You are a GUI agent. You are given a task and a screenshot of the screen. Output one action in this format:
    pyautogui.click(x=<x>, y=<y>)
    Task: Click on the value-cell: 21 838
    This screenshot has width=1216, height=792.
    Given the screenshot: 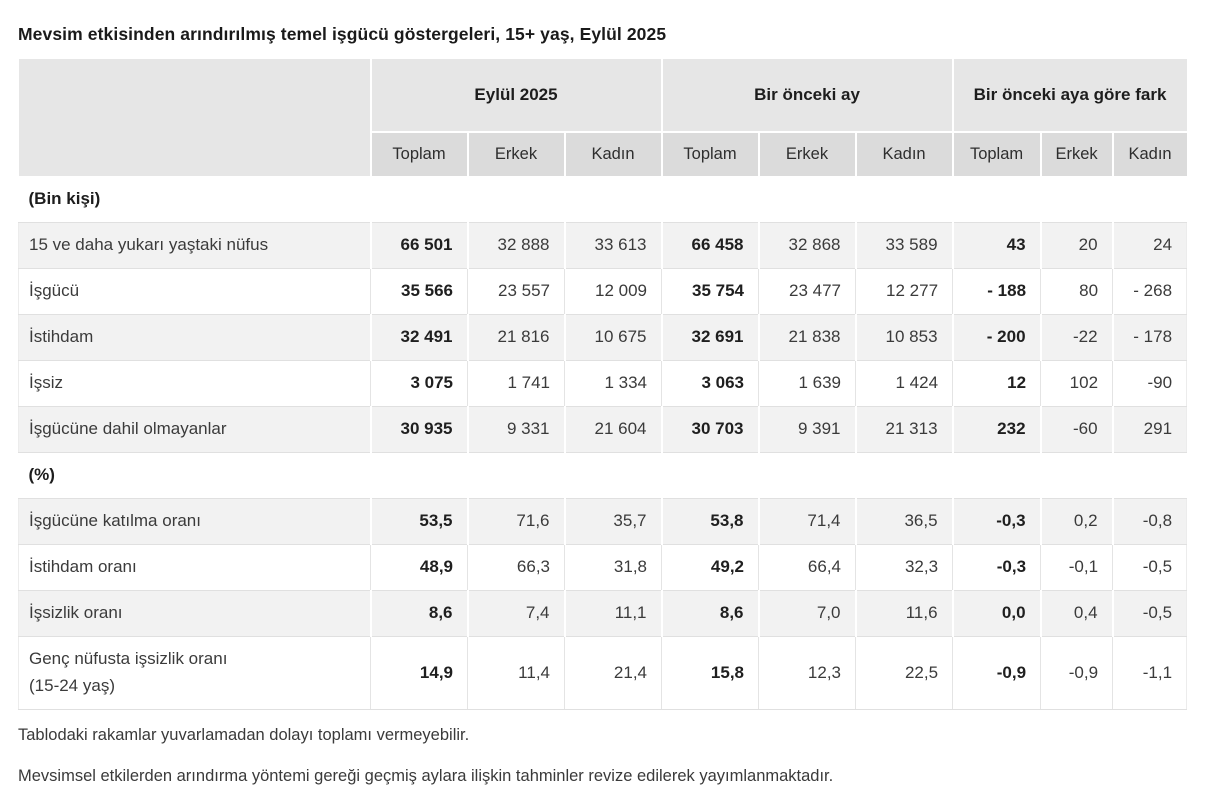 What is the action you would take?
    pyautogui.click(x=806, y=337)
    